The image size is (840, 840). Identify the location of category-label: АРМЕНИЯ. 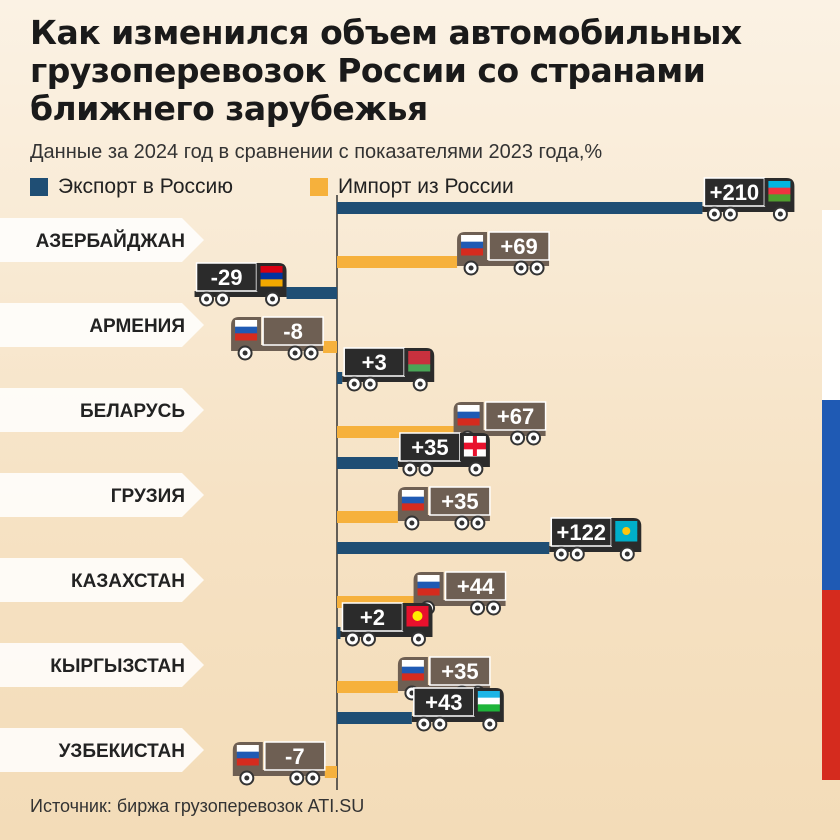
(137, 326).